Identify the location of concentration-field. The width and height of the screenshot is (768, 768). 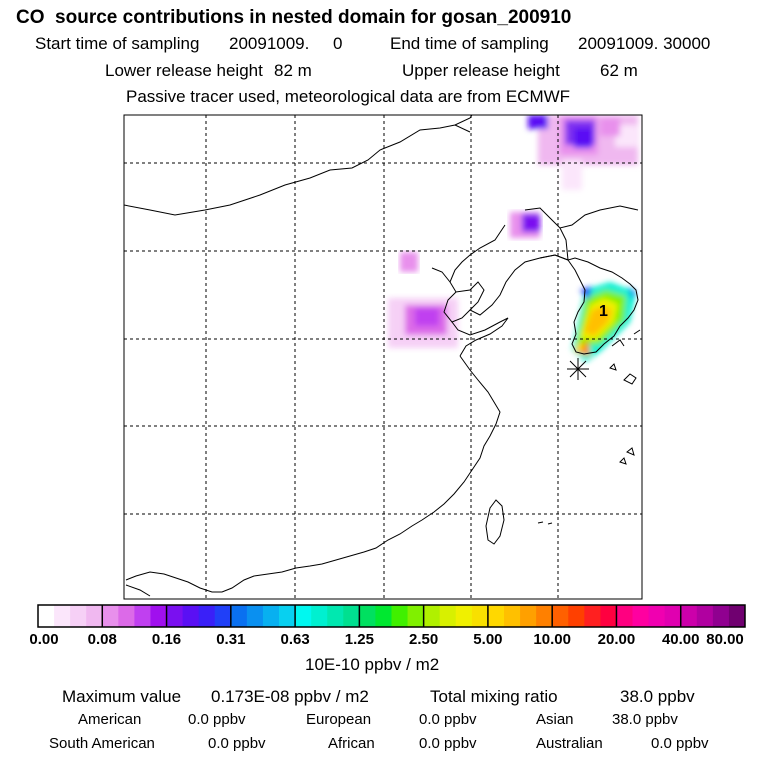
(513, 238).